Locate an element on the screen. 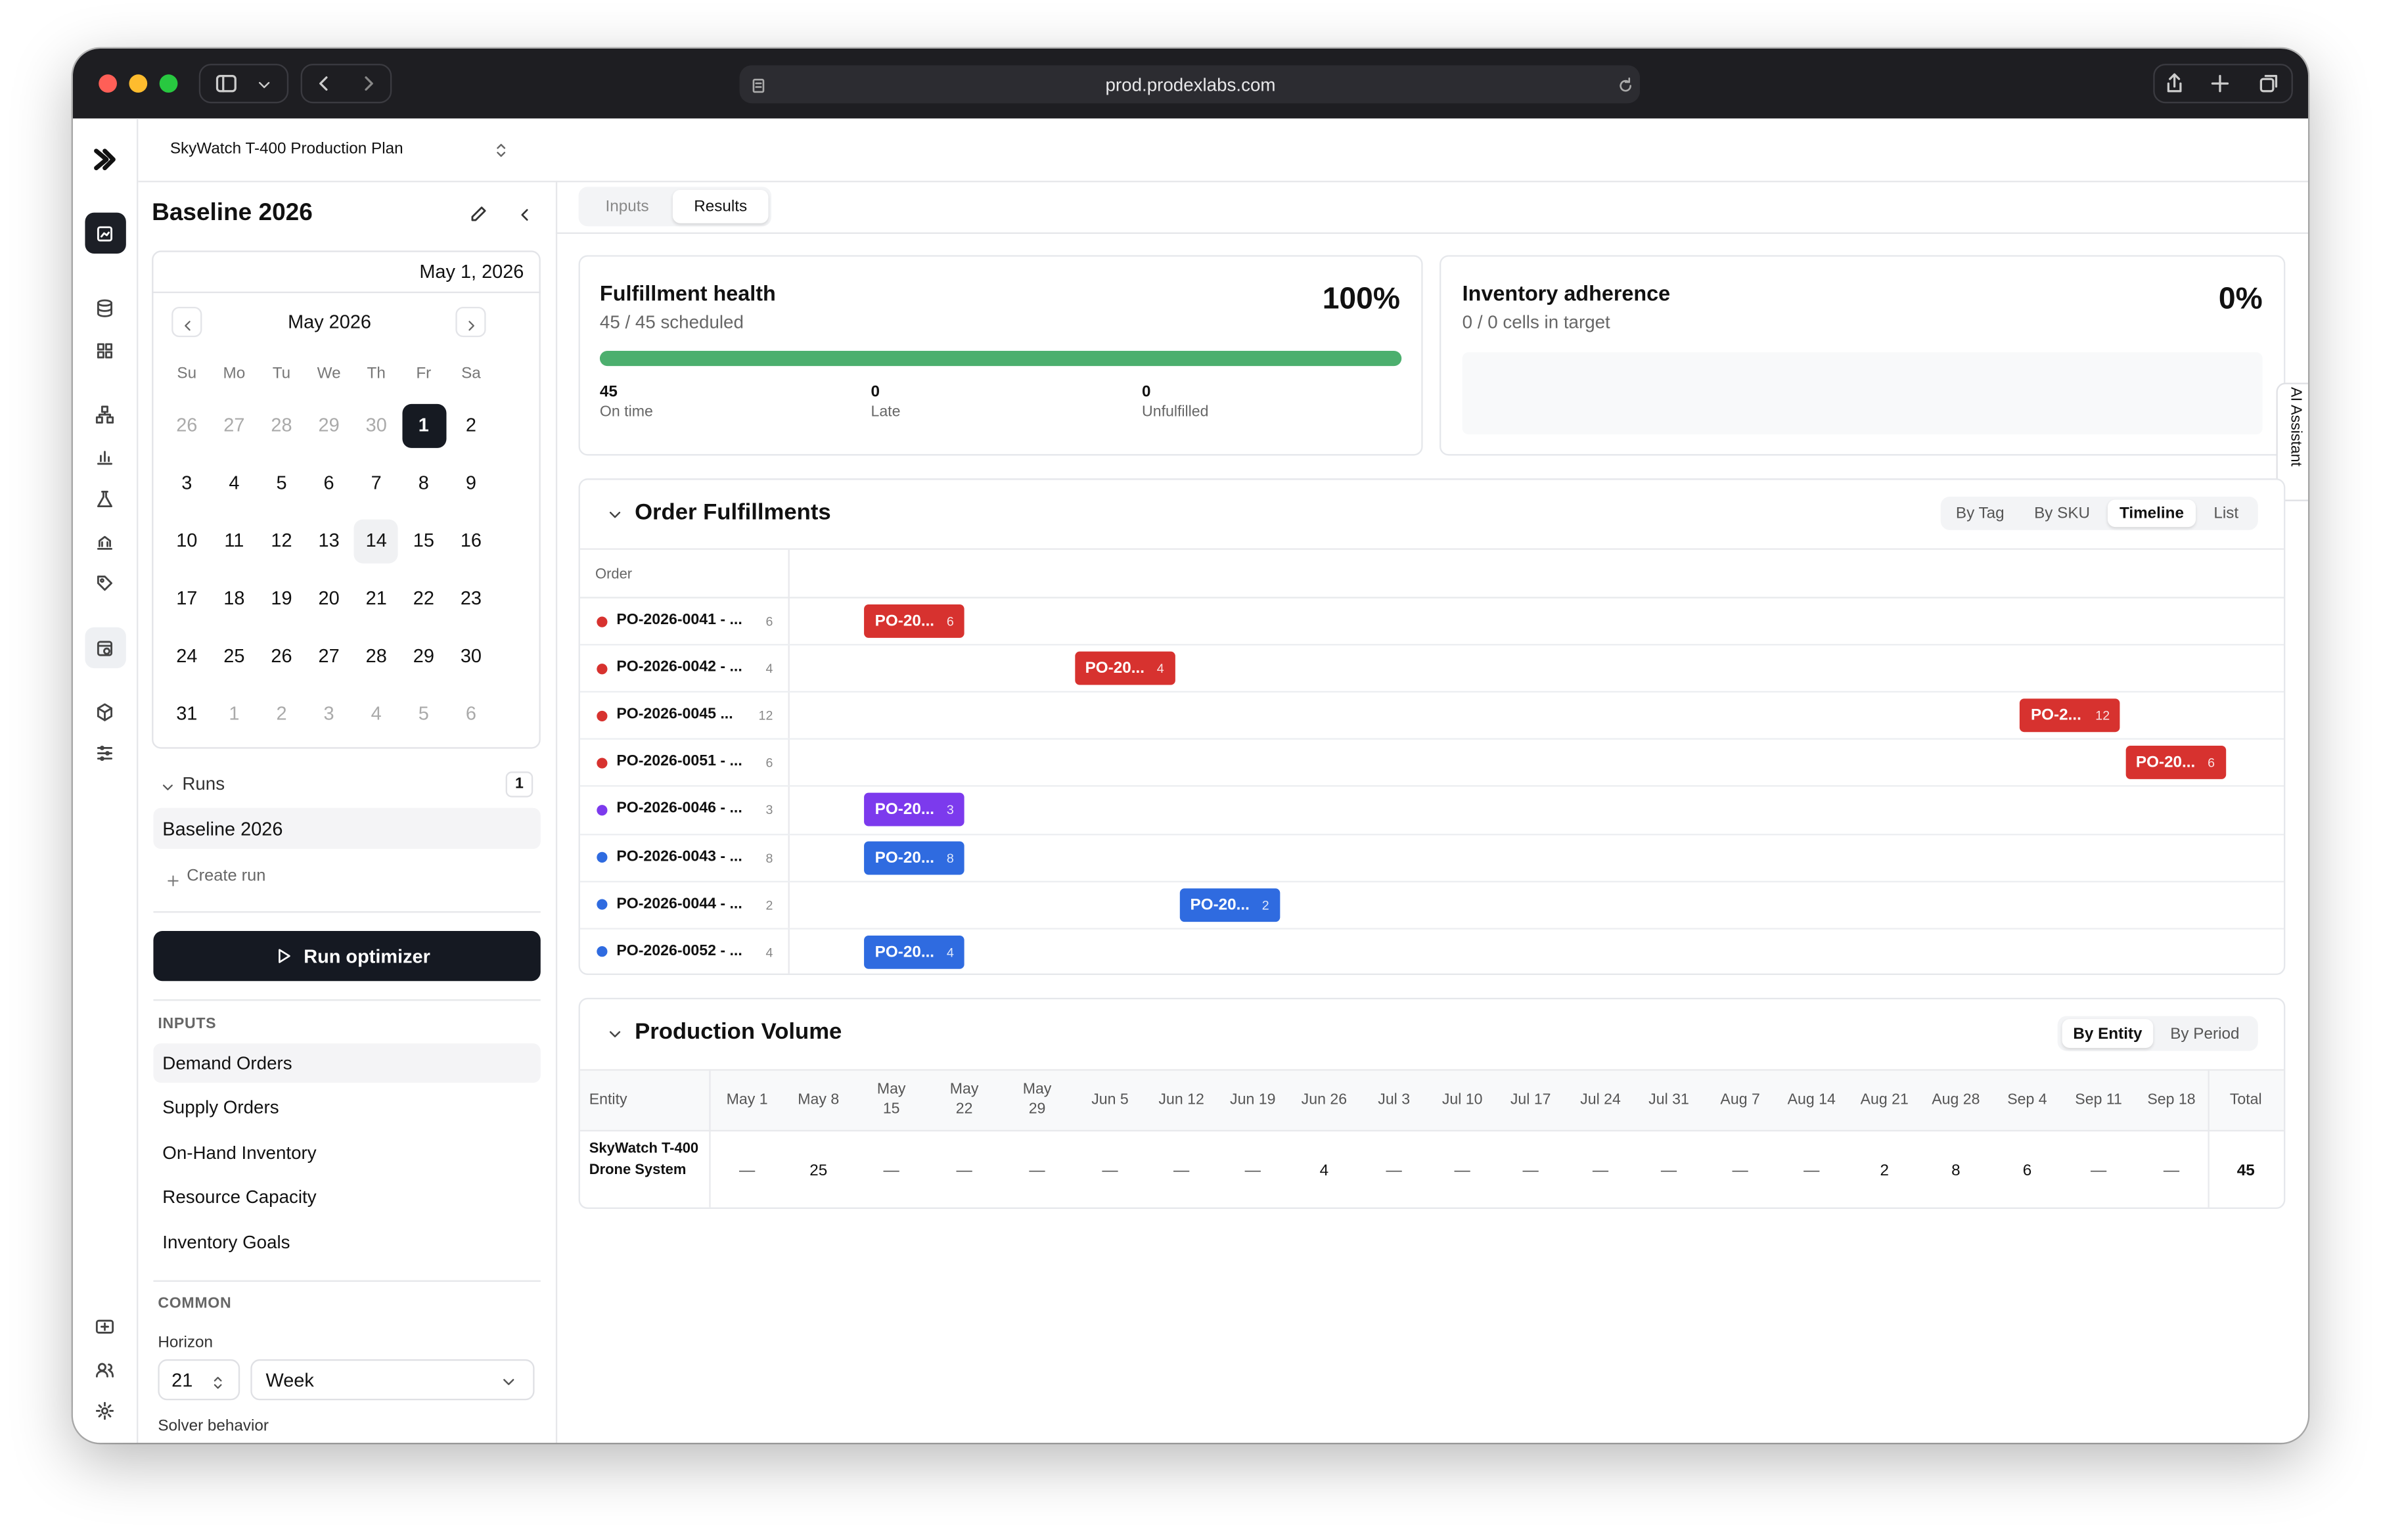 The height and width of the screenshot is (1540, 2381). calendar-day: 21 is located at coordinates (376, 598).